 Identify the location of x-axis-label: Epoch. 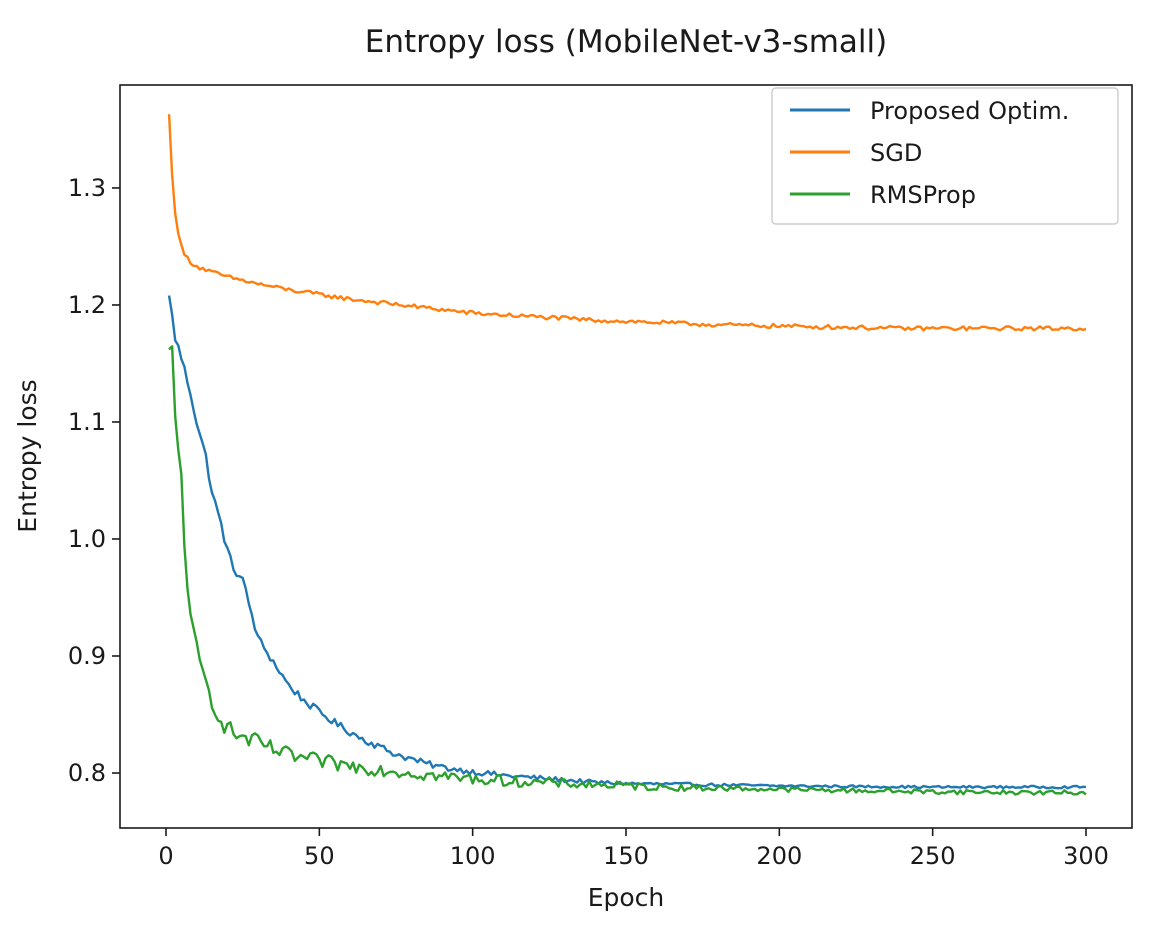
(626, 897).